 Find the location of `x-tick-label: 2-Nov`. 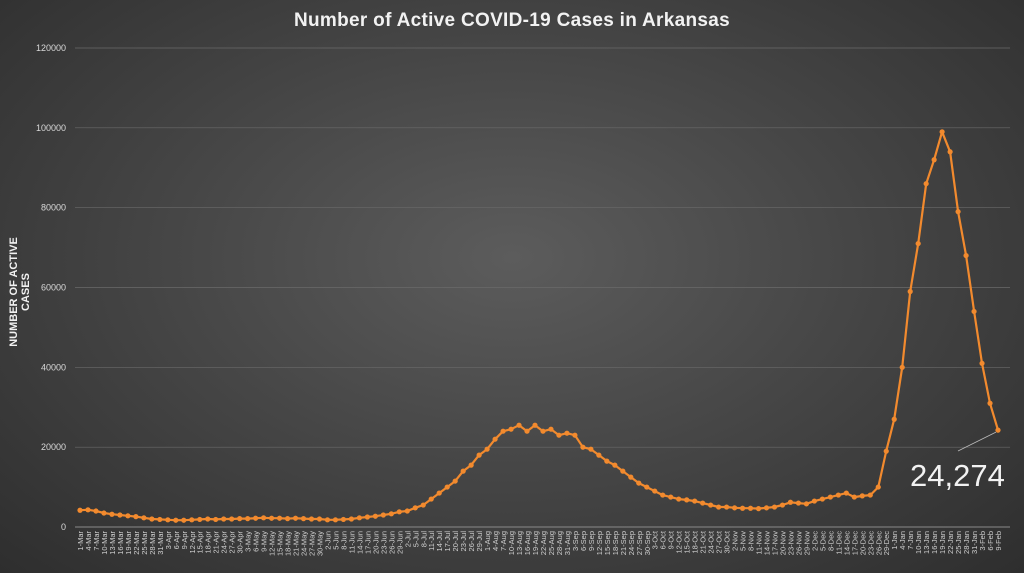

x-tick-label: 2-Nov is located at coordinates (735, 541).